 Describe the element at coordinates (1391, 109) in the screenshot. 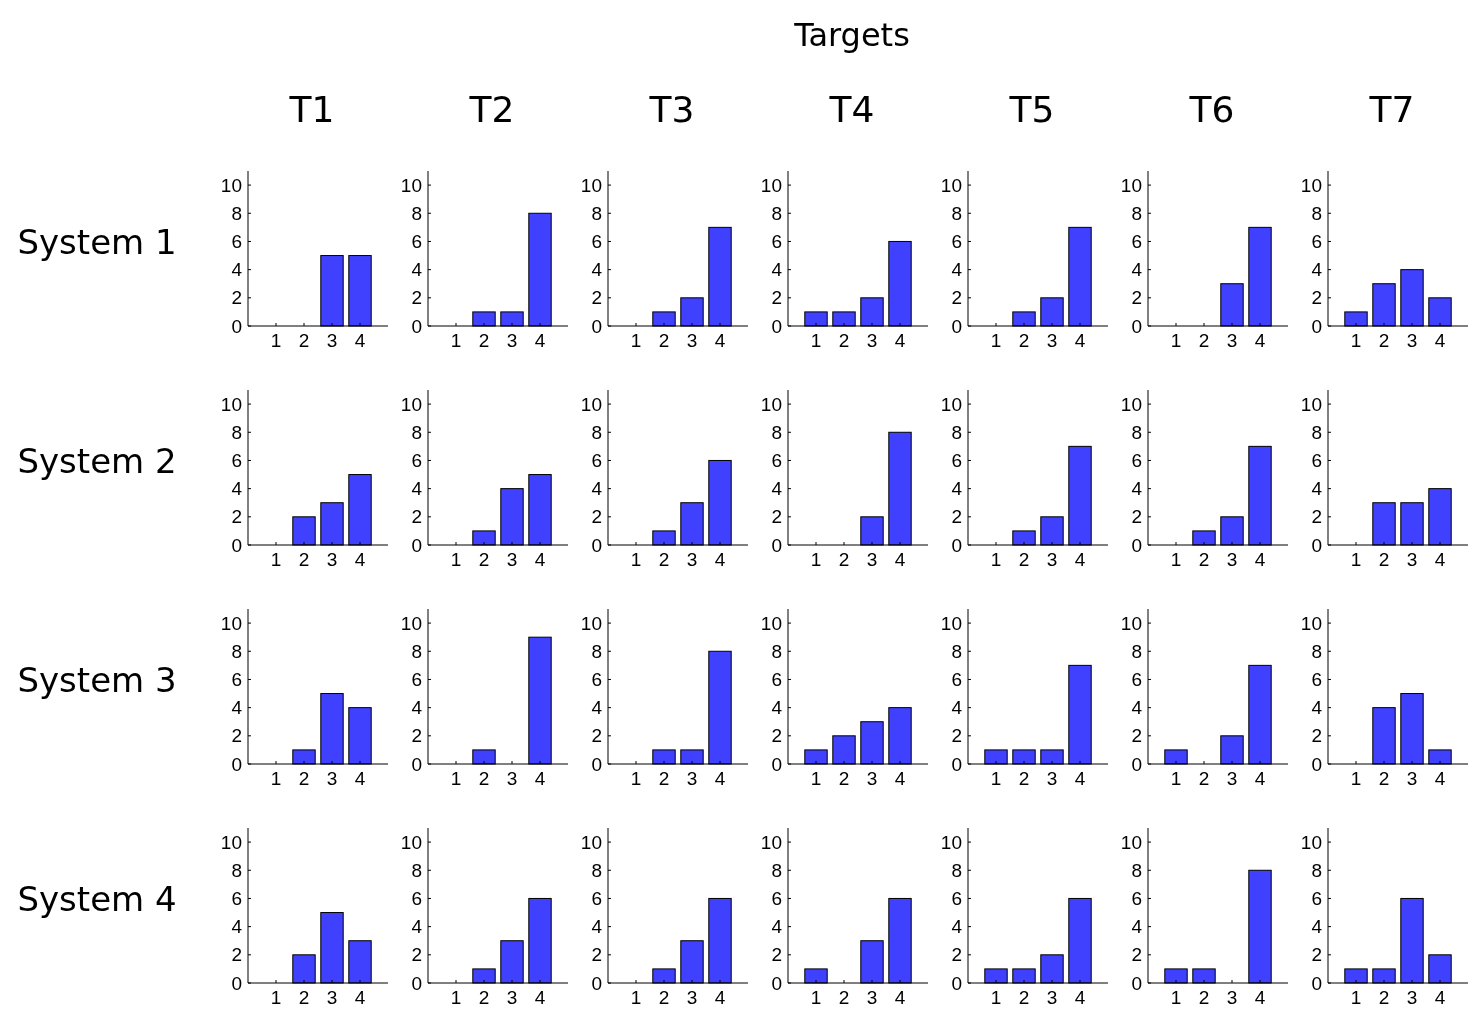

I see `chart-title: T7` at that location.